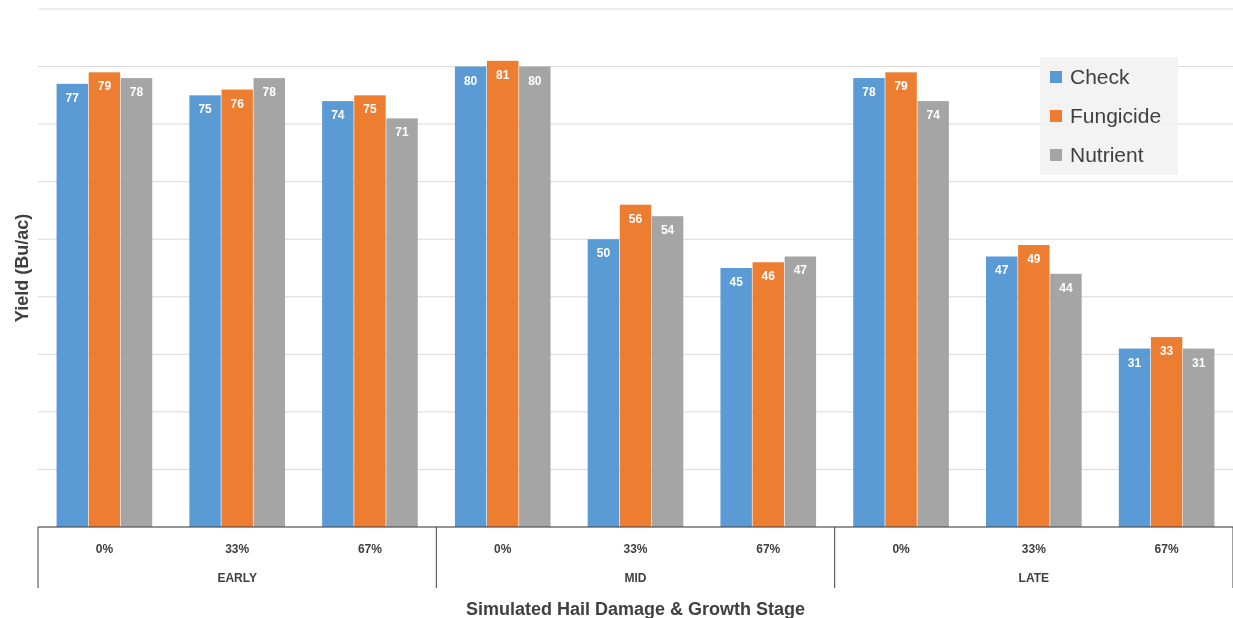 This screenshot has width=1233, height=618. Describe the element at coordinates (635, 578) in the screenshot. I see `text: MID` at that location.